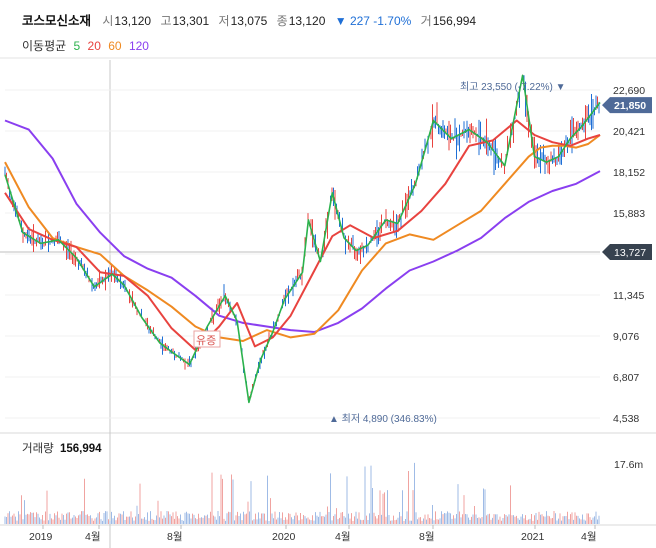 The image size is (656, 548). Describe the element at coordinates (44, 46) in the screenshot. I see `moving-average-title: 이동평균` at that location.